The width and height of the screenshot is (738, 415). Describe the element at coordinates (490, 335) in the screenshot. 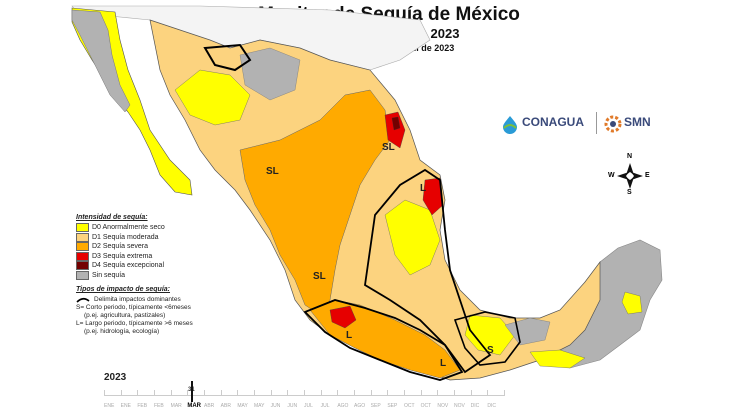

I see `d0-south` at that location.